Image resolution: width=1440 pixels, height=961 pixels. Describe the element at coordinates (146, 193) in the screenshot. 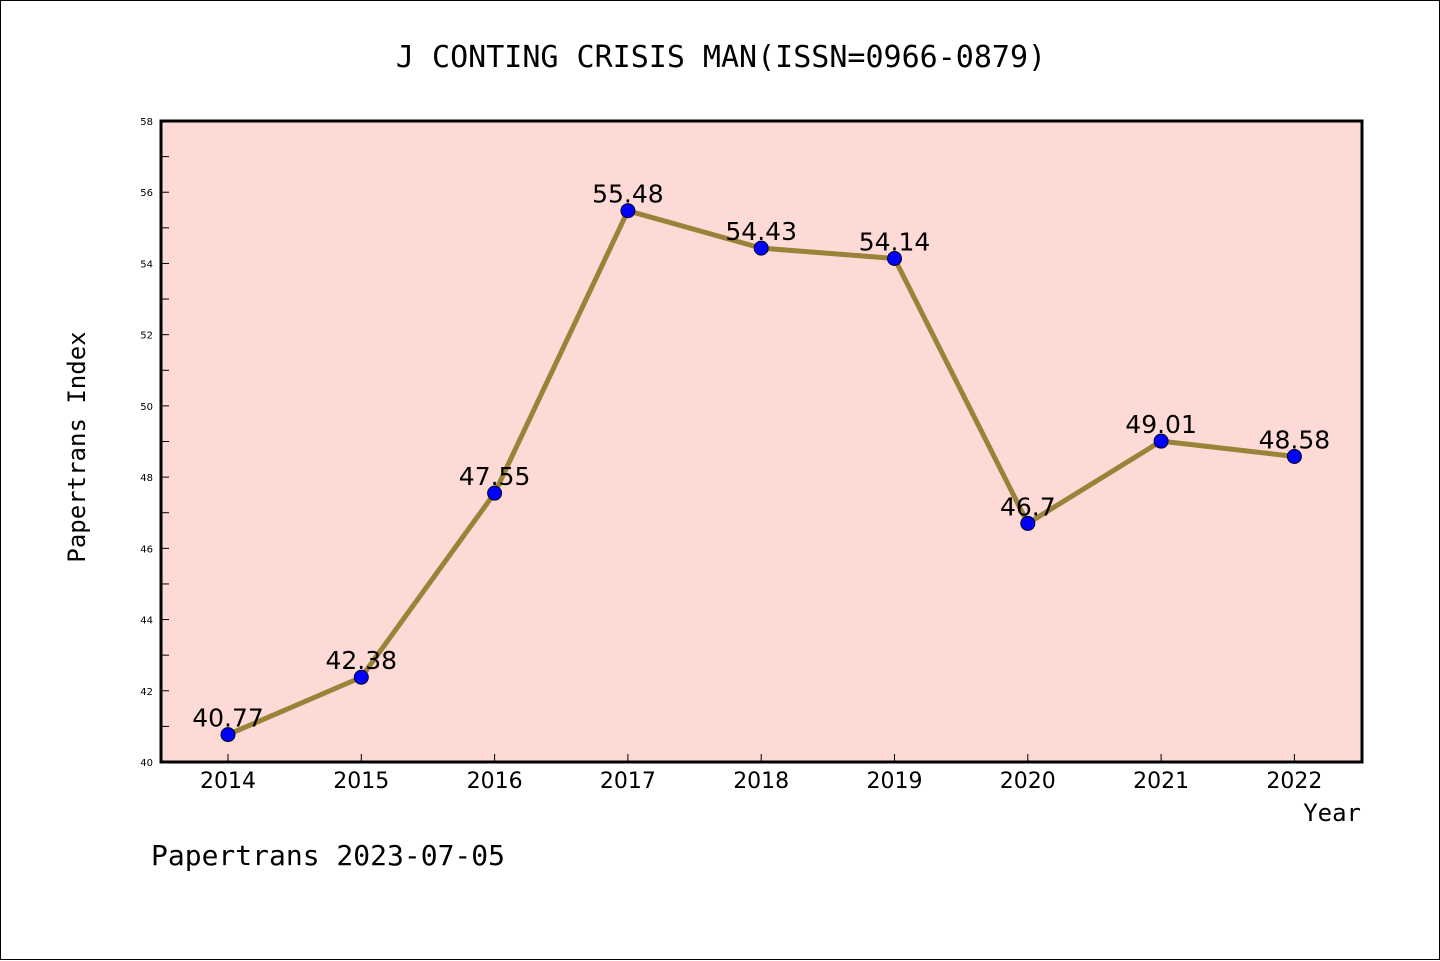

I see `y-tick-label: 56` at that location.